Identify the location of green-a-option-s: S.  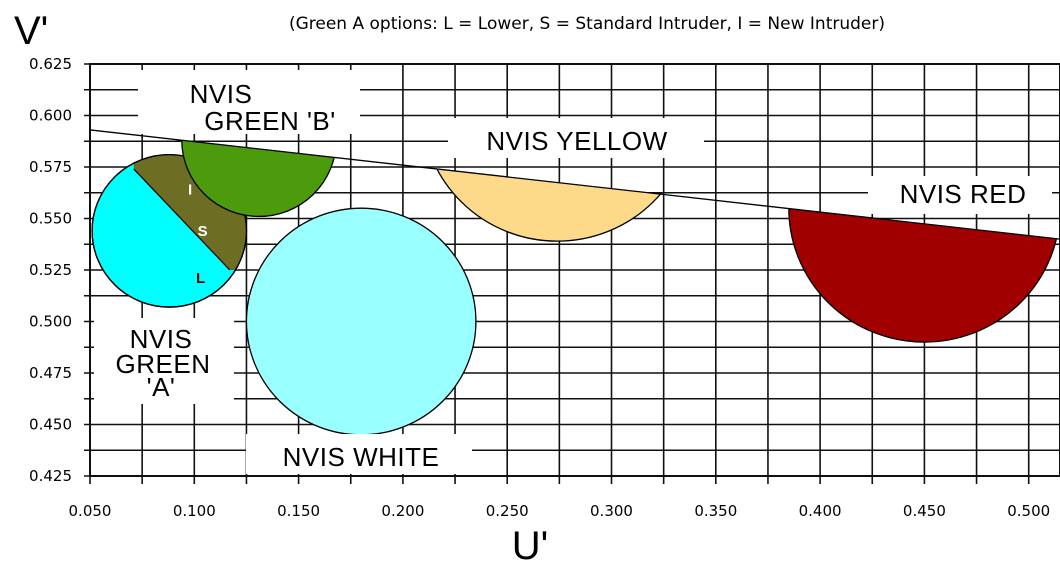
(203, 231).